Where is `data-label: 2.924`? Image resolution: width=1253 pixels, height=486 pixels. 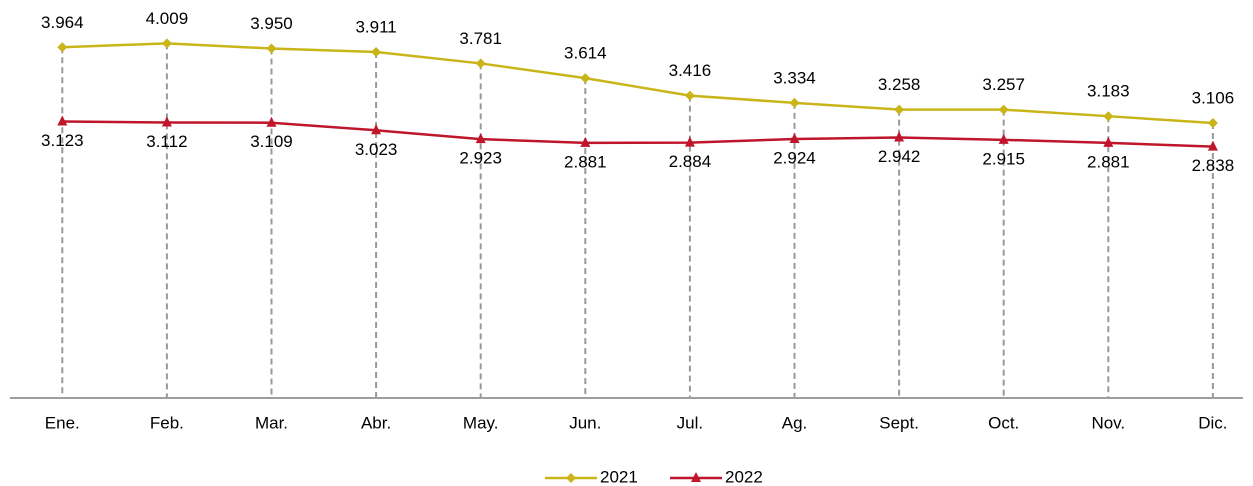
data-label: 2.924 is located at coordinates (794, 158).